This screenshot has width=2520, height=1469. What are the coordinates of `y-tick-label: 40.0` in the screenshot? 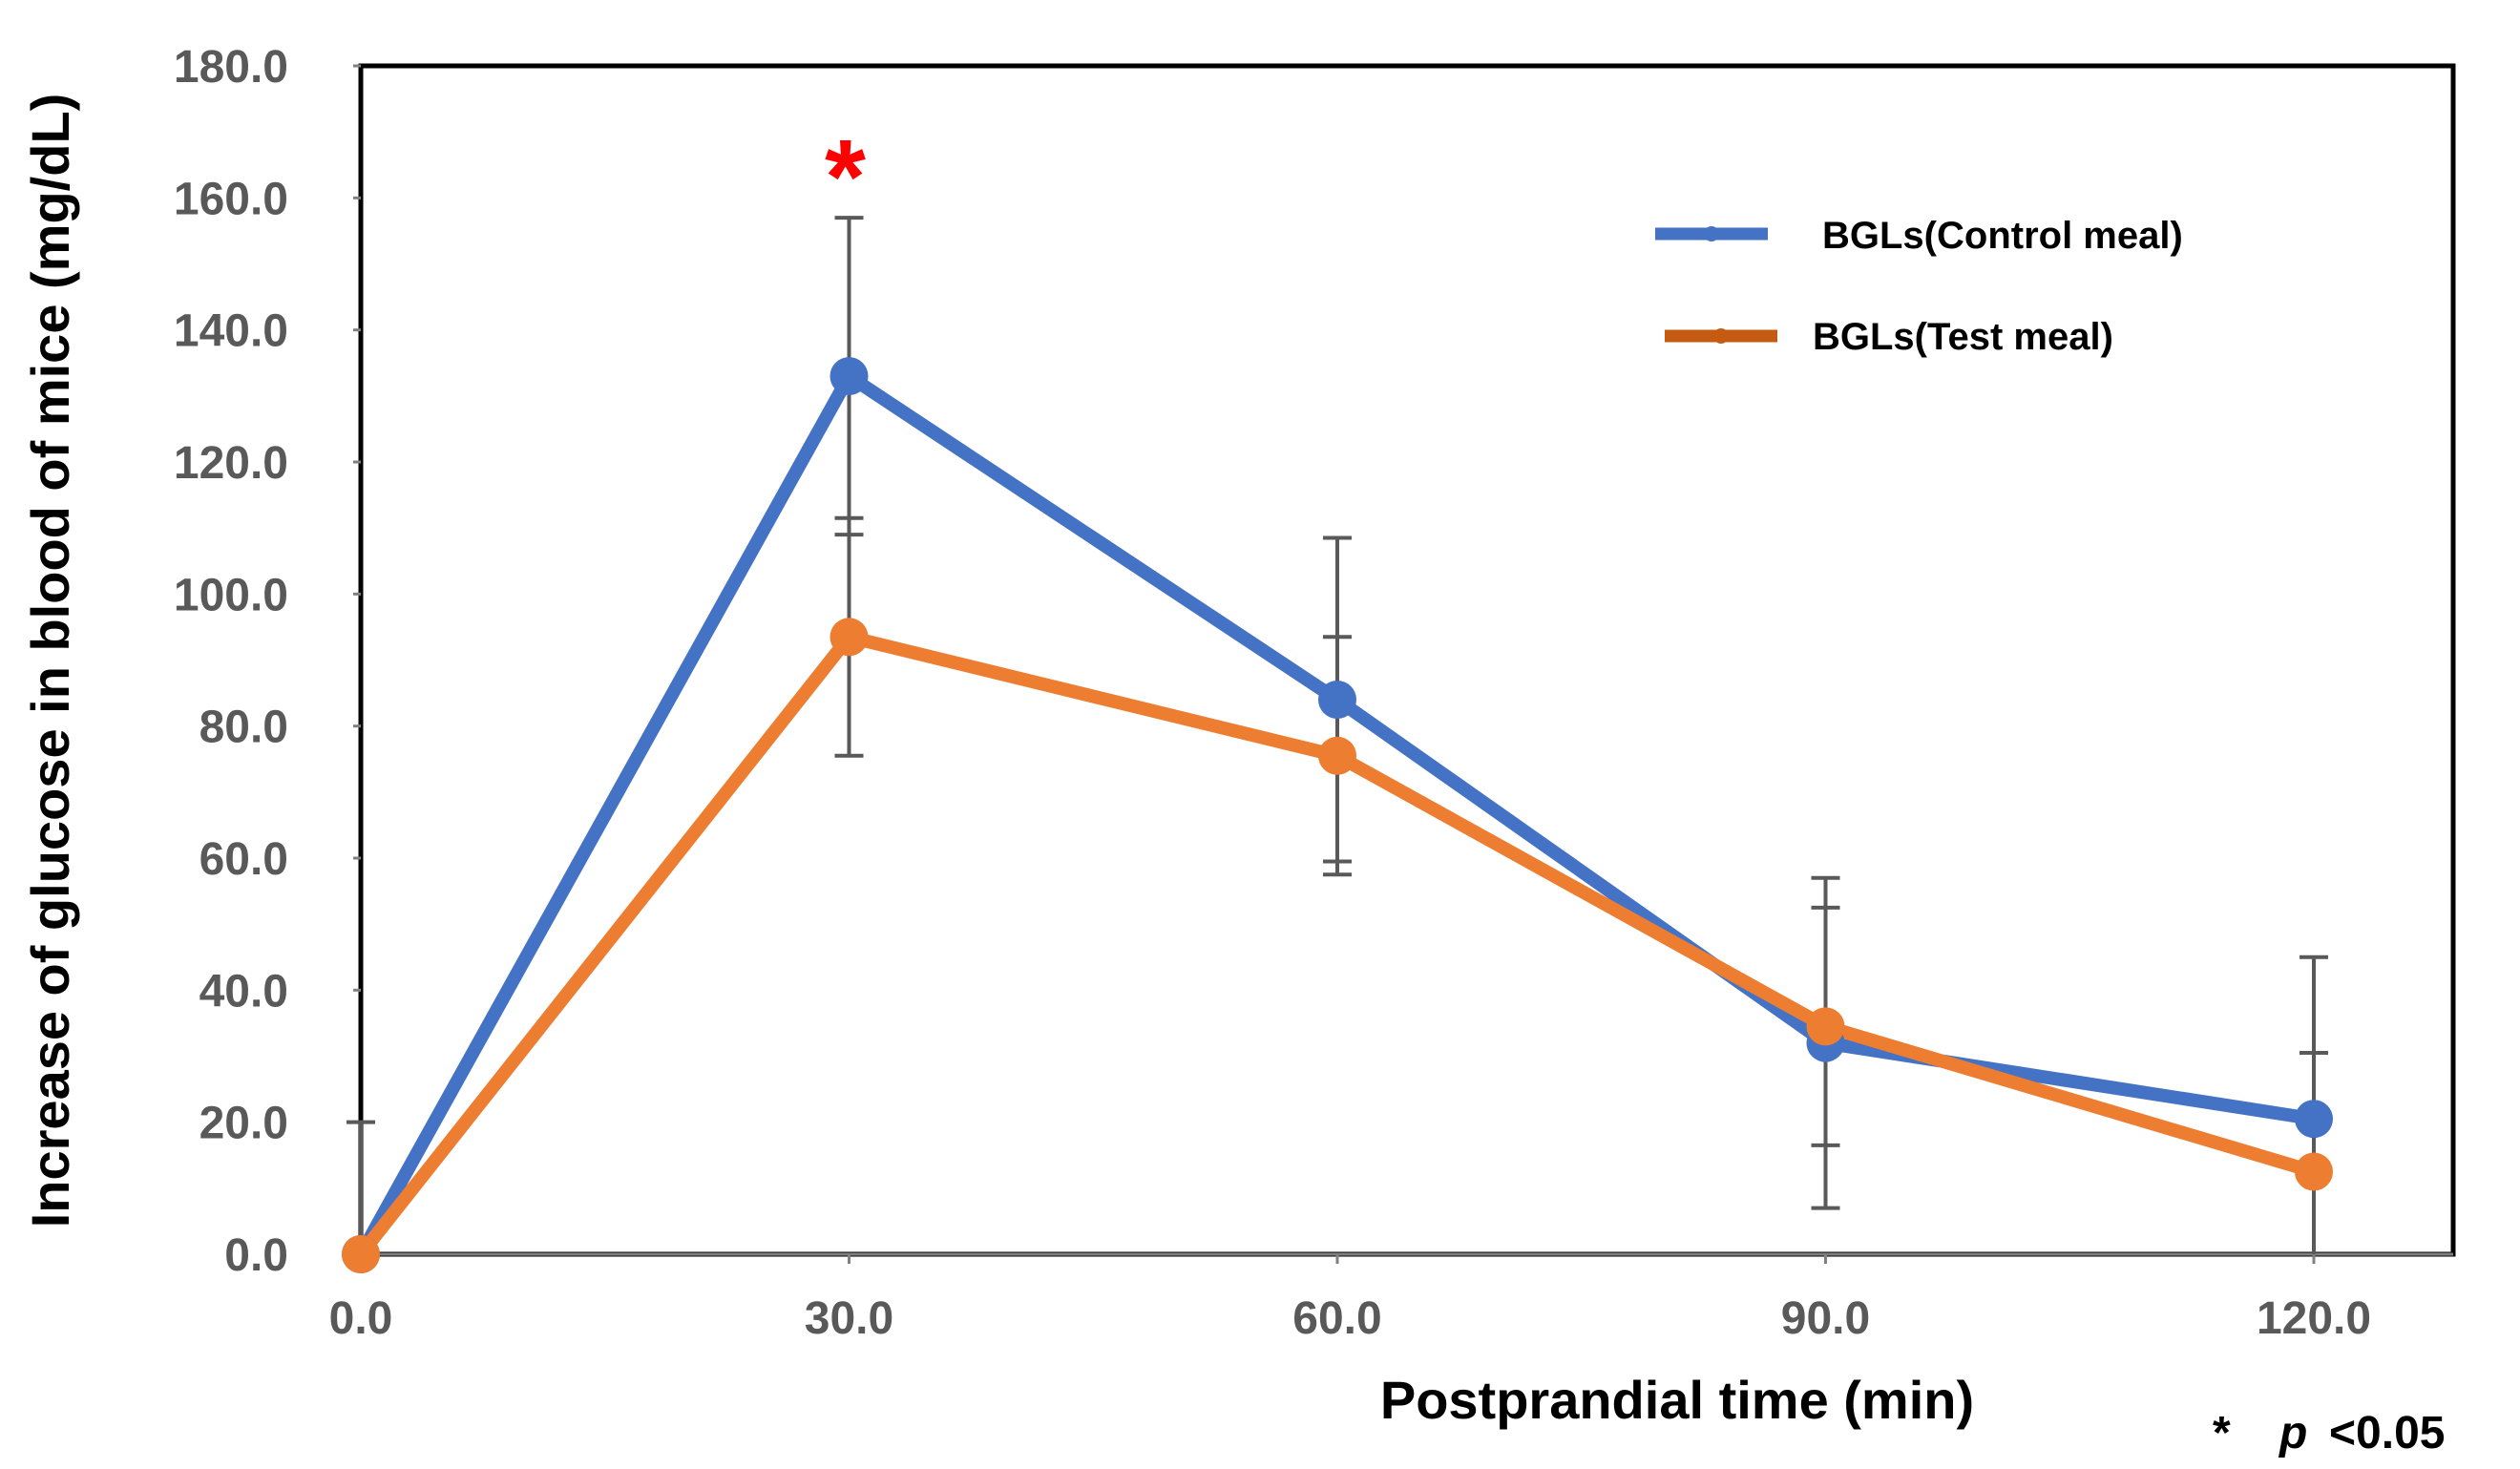 It's located at (244, 991).